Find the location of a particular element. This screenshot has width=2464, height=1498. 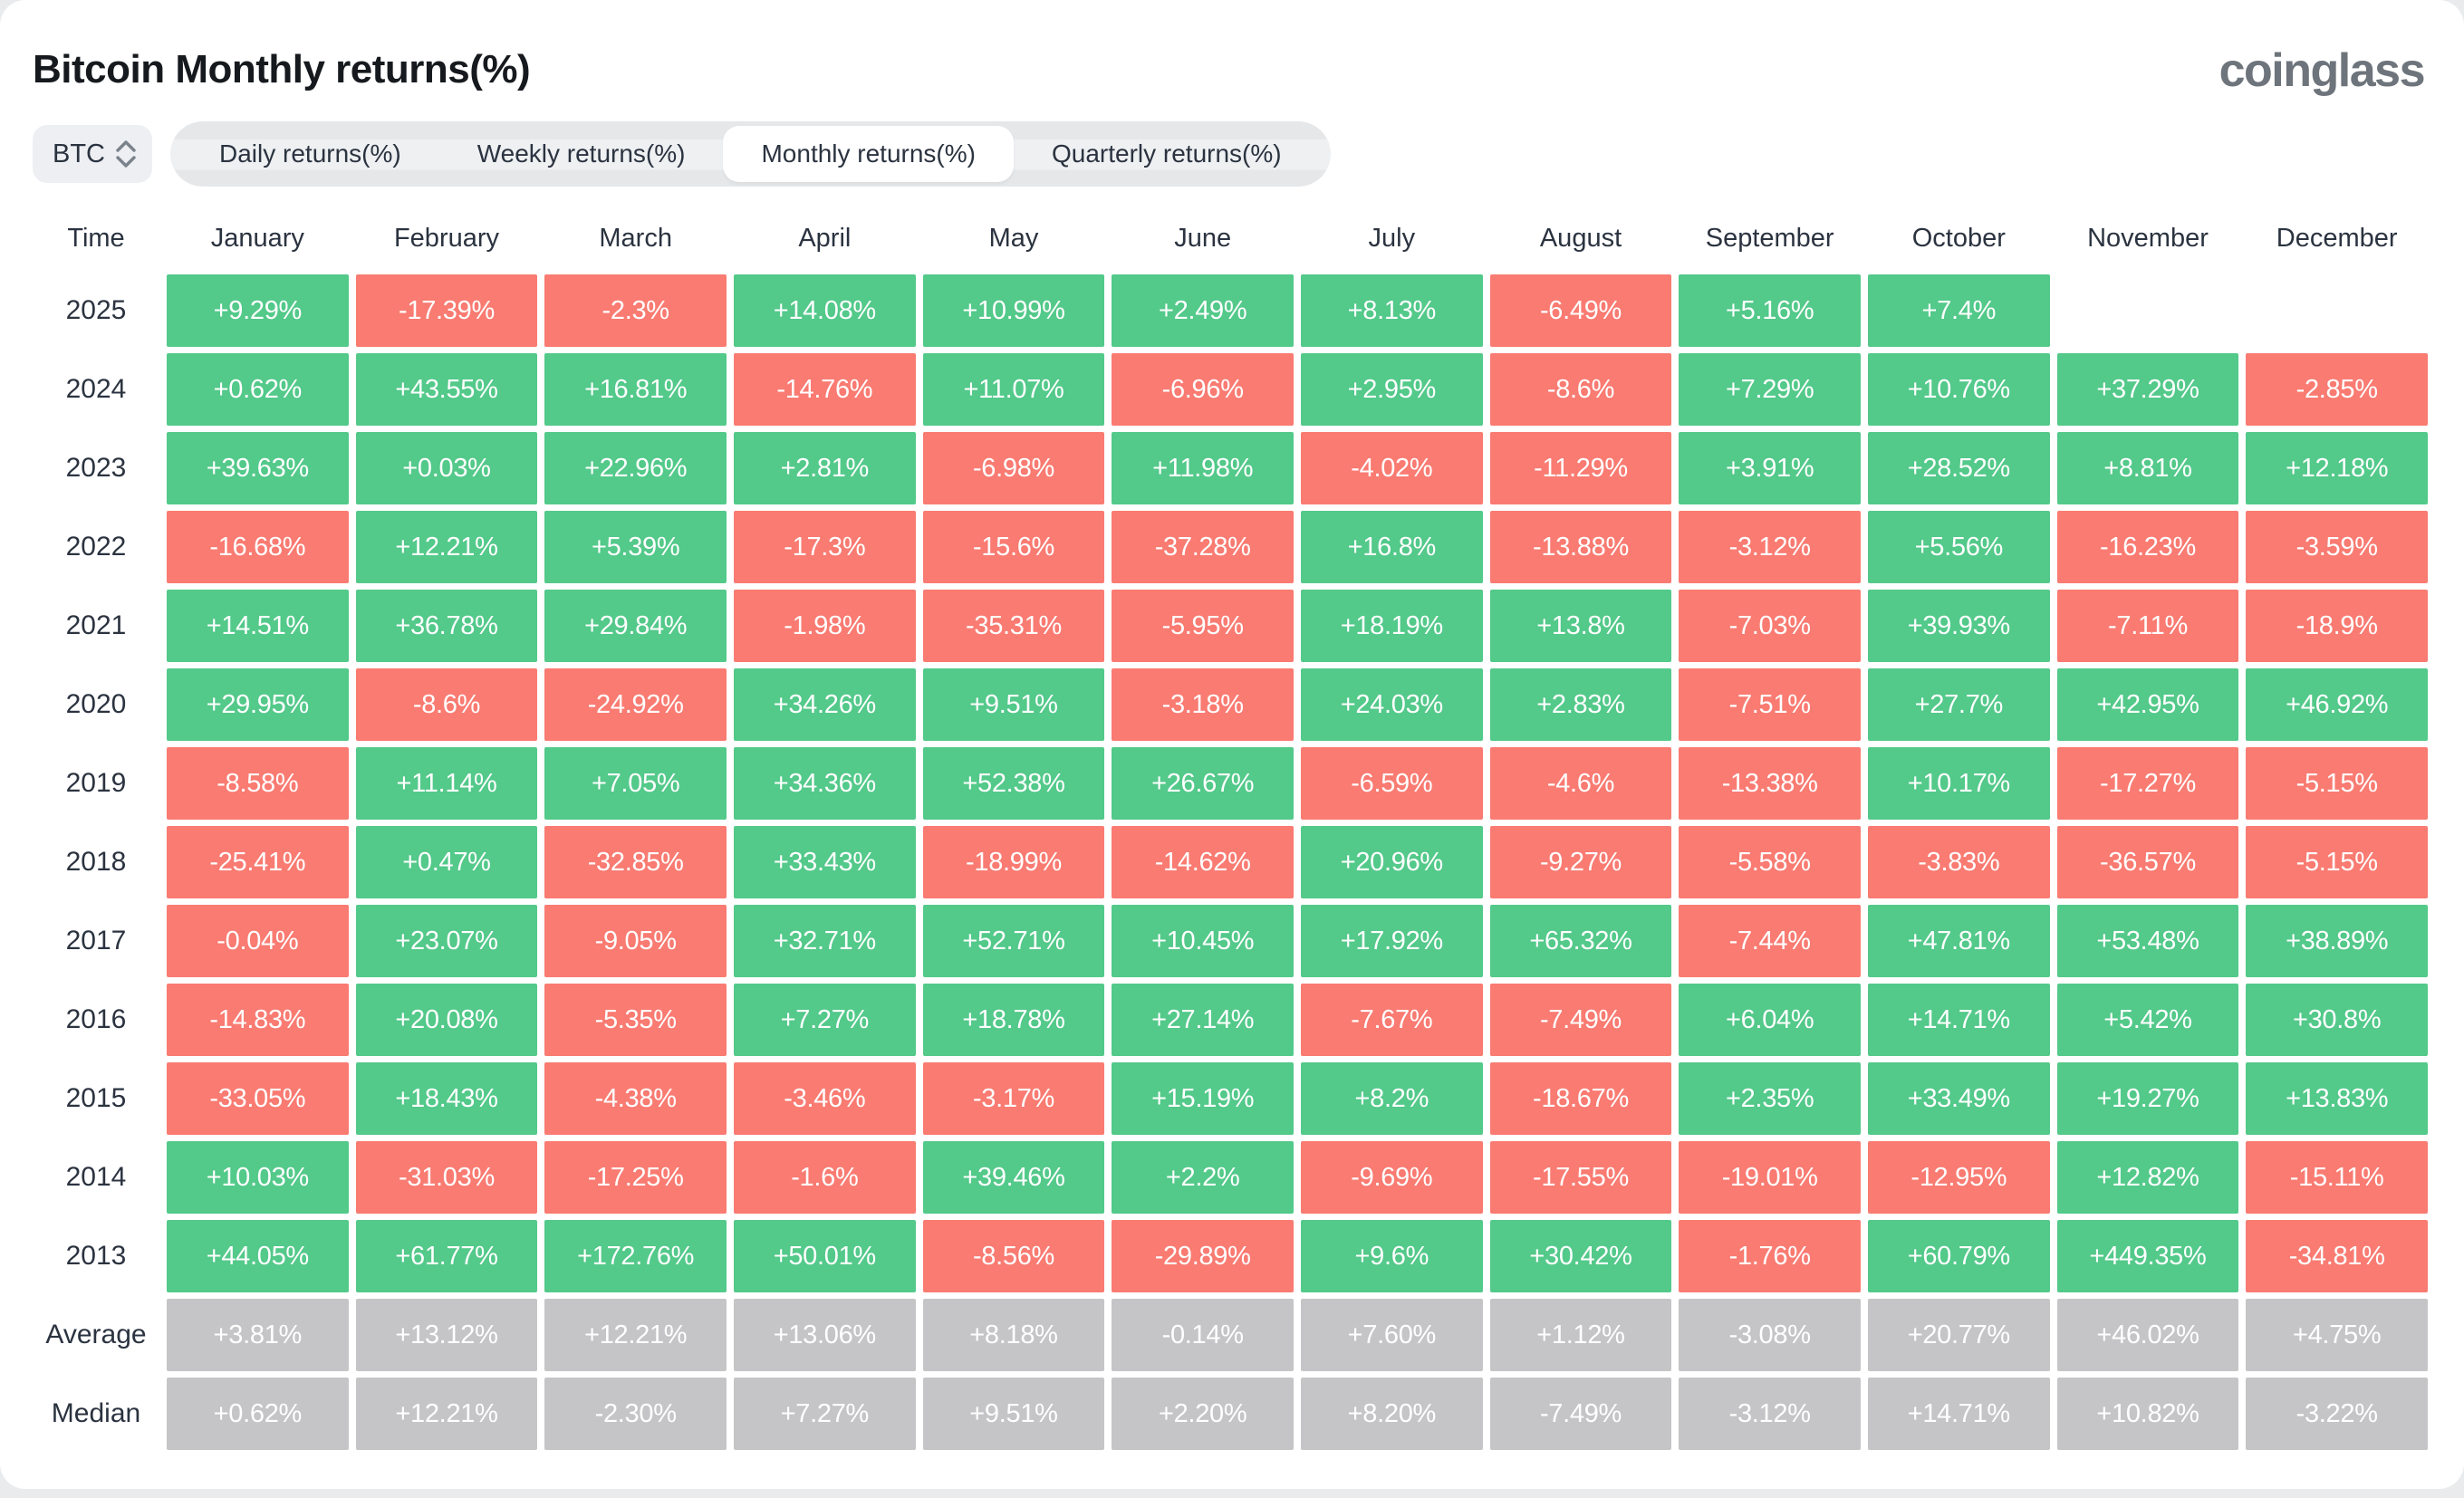

return-cell: +11.14% is located at coordinates (447, 783).